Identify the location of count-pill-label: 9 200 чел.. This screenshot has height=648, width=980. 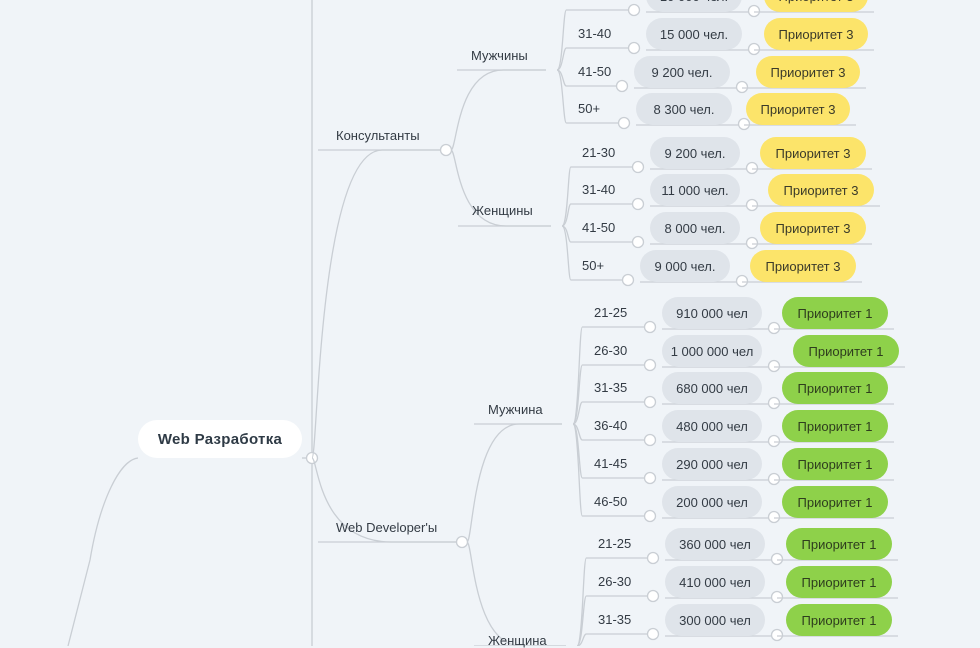
(695, 153).